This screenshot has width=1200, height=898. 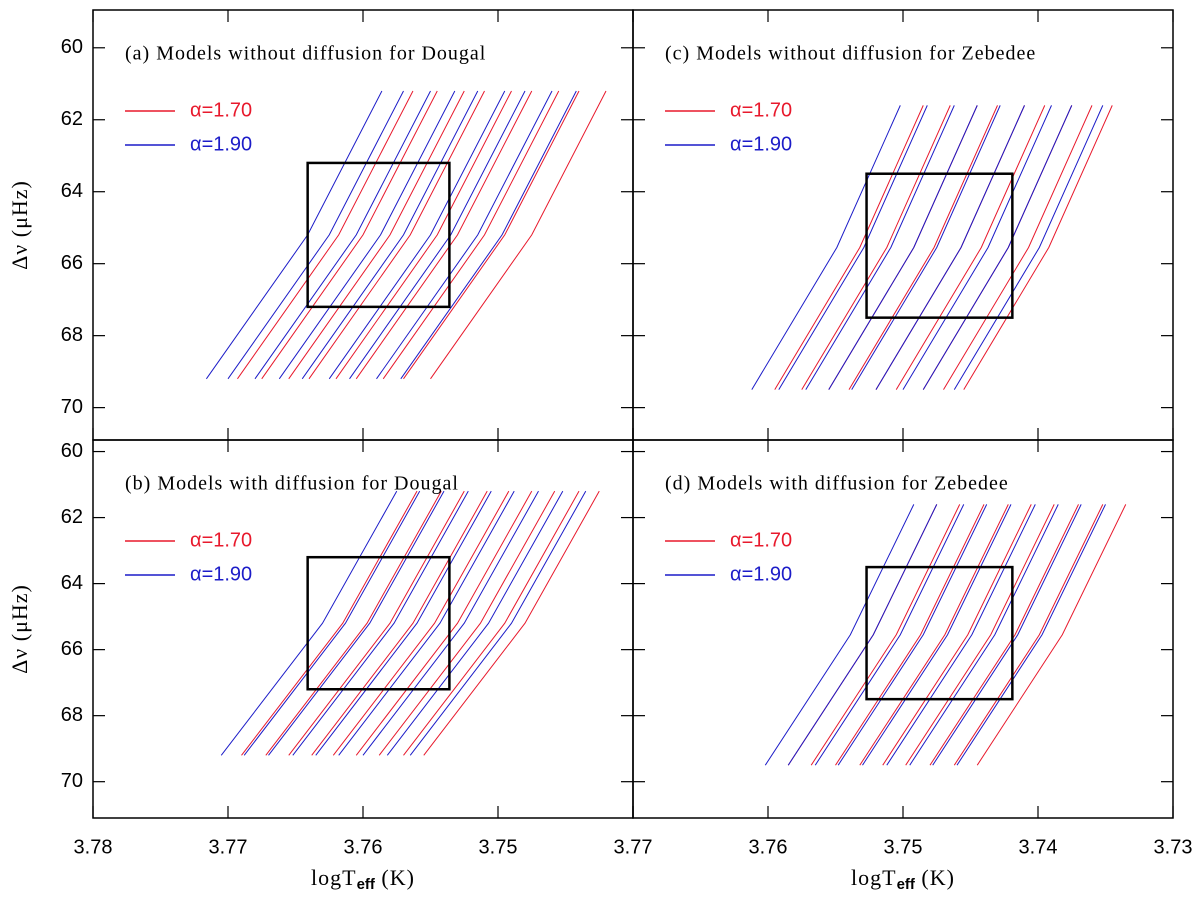 What do you see at coordinates (72, 649) in the screenshot?
I see `y-tick-label: 66` at bounding box center [72, 649].